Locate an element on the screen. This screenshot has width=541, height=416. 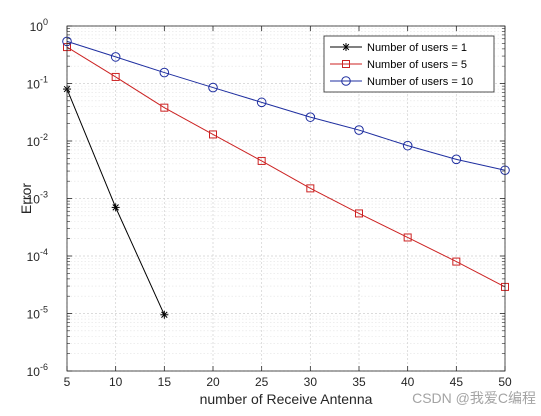
legend-entry: Number of users = 1 is located at coordinates (398, 48).